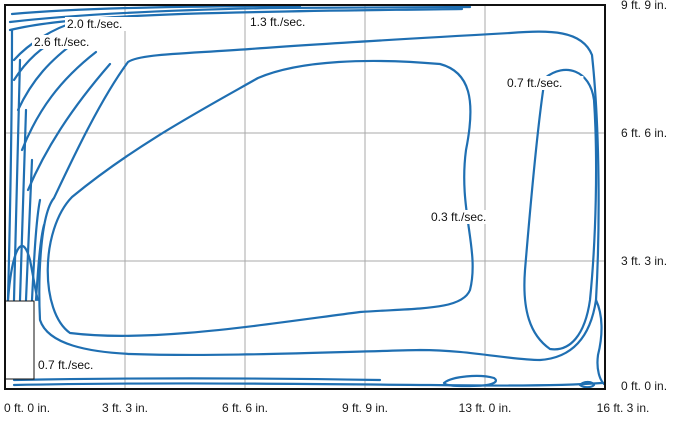 The height and width of the screenshot is (424, 683). I want to click on y-tick-label: 3 ft. 3 in., so click(644, 261).